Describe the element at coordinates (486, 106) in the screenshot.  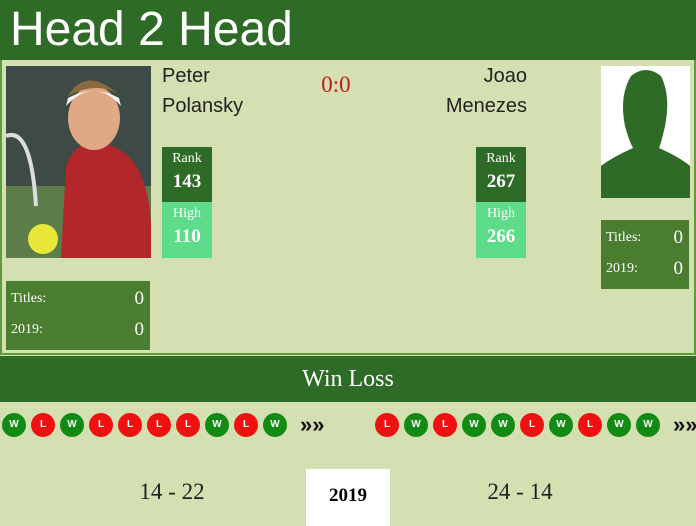
I see `player-last-name: Menezes` at that location.